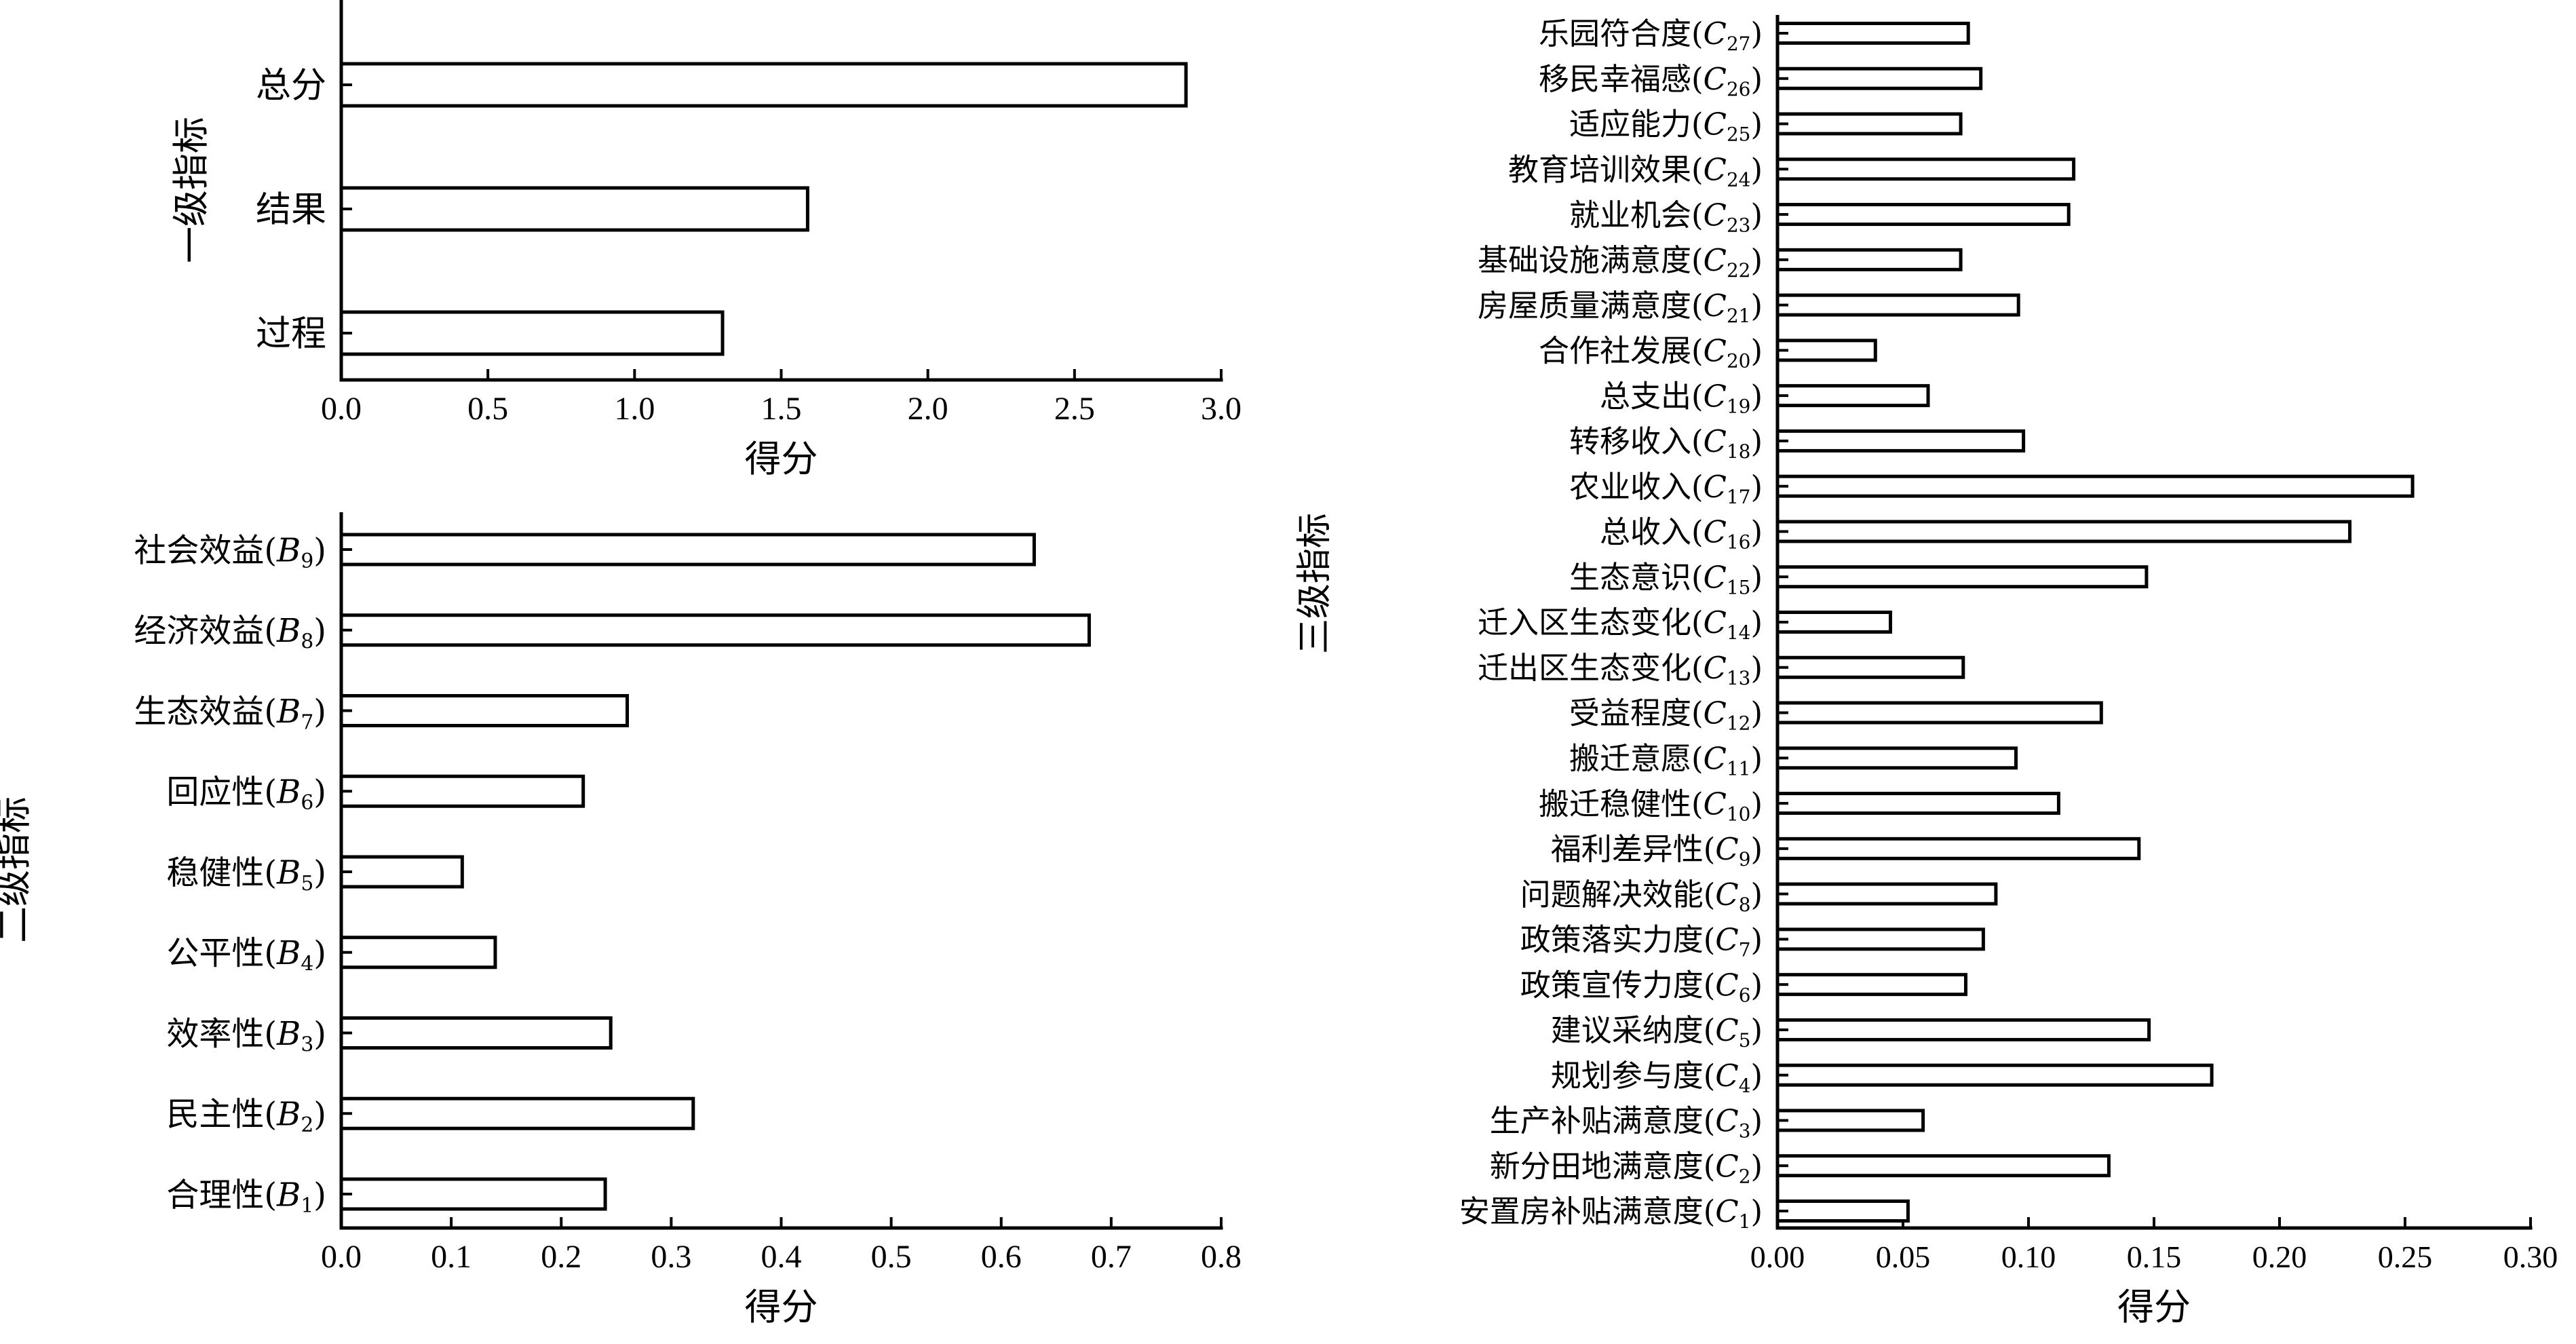 The height and width of the screenshot is (1344, 2576). Describe the element at coordinates (291, 86) in the screenshot. I see `y-tick-label: 总分` at that location.